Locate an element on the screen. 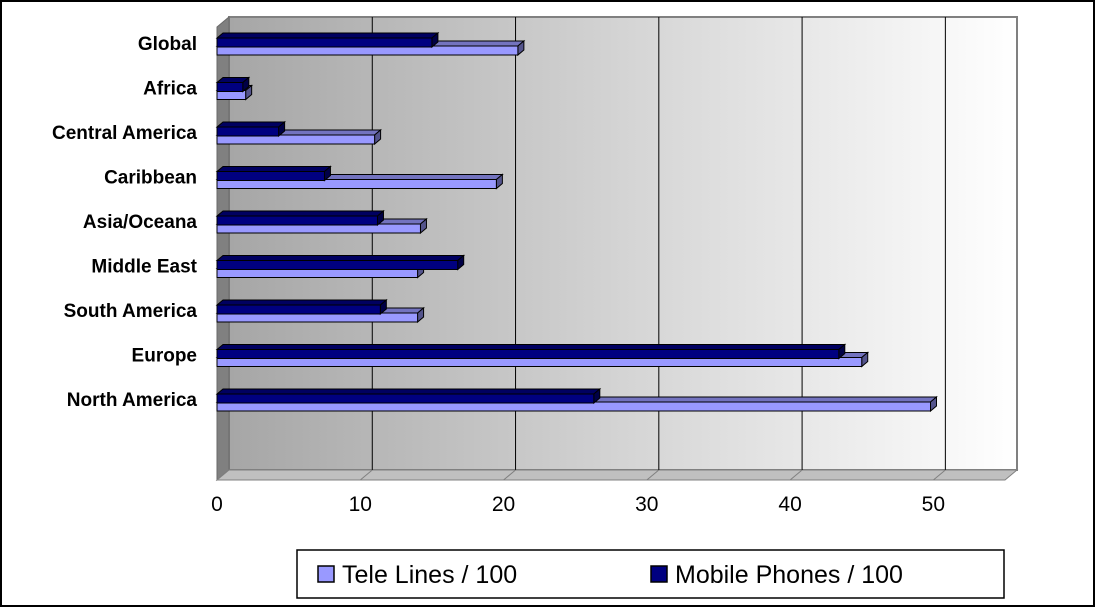 The width and height of the screenshot is (1095, 607). category-label: Central America is located at coordinates (124, 133).